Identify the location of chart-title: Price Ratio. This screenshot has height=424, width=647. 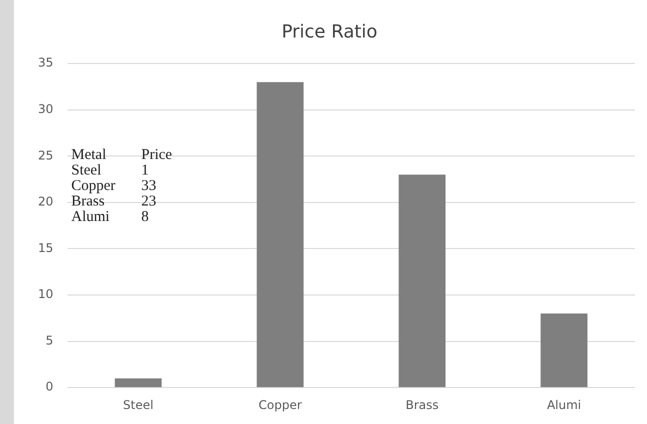
(330, 31).